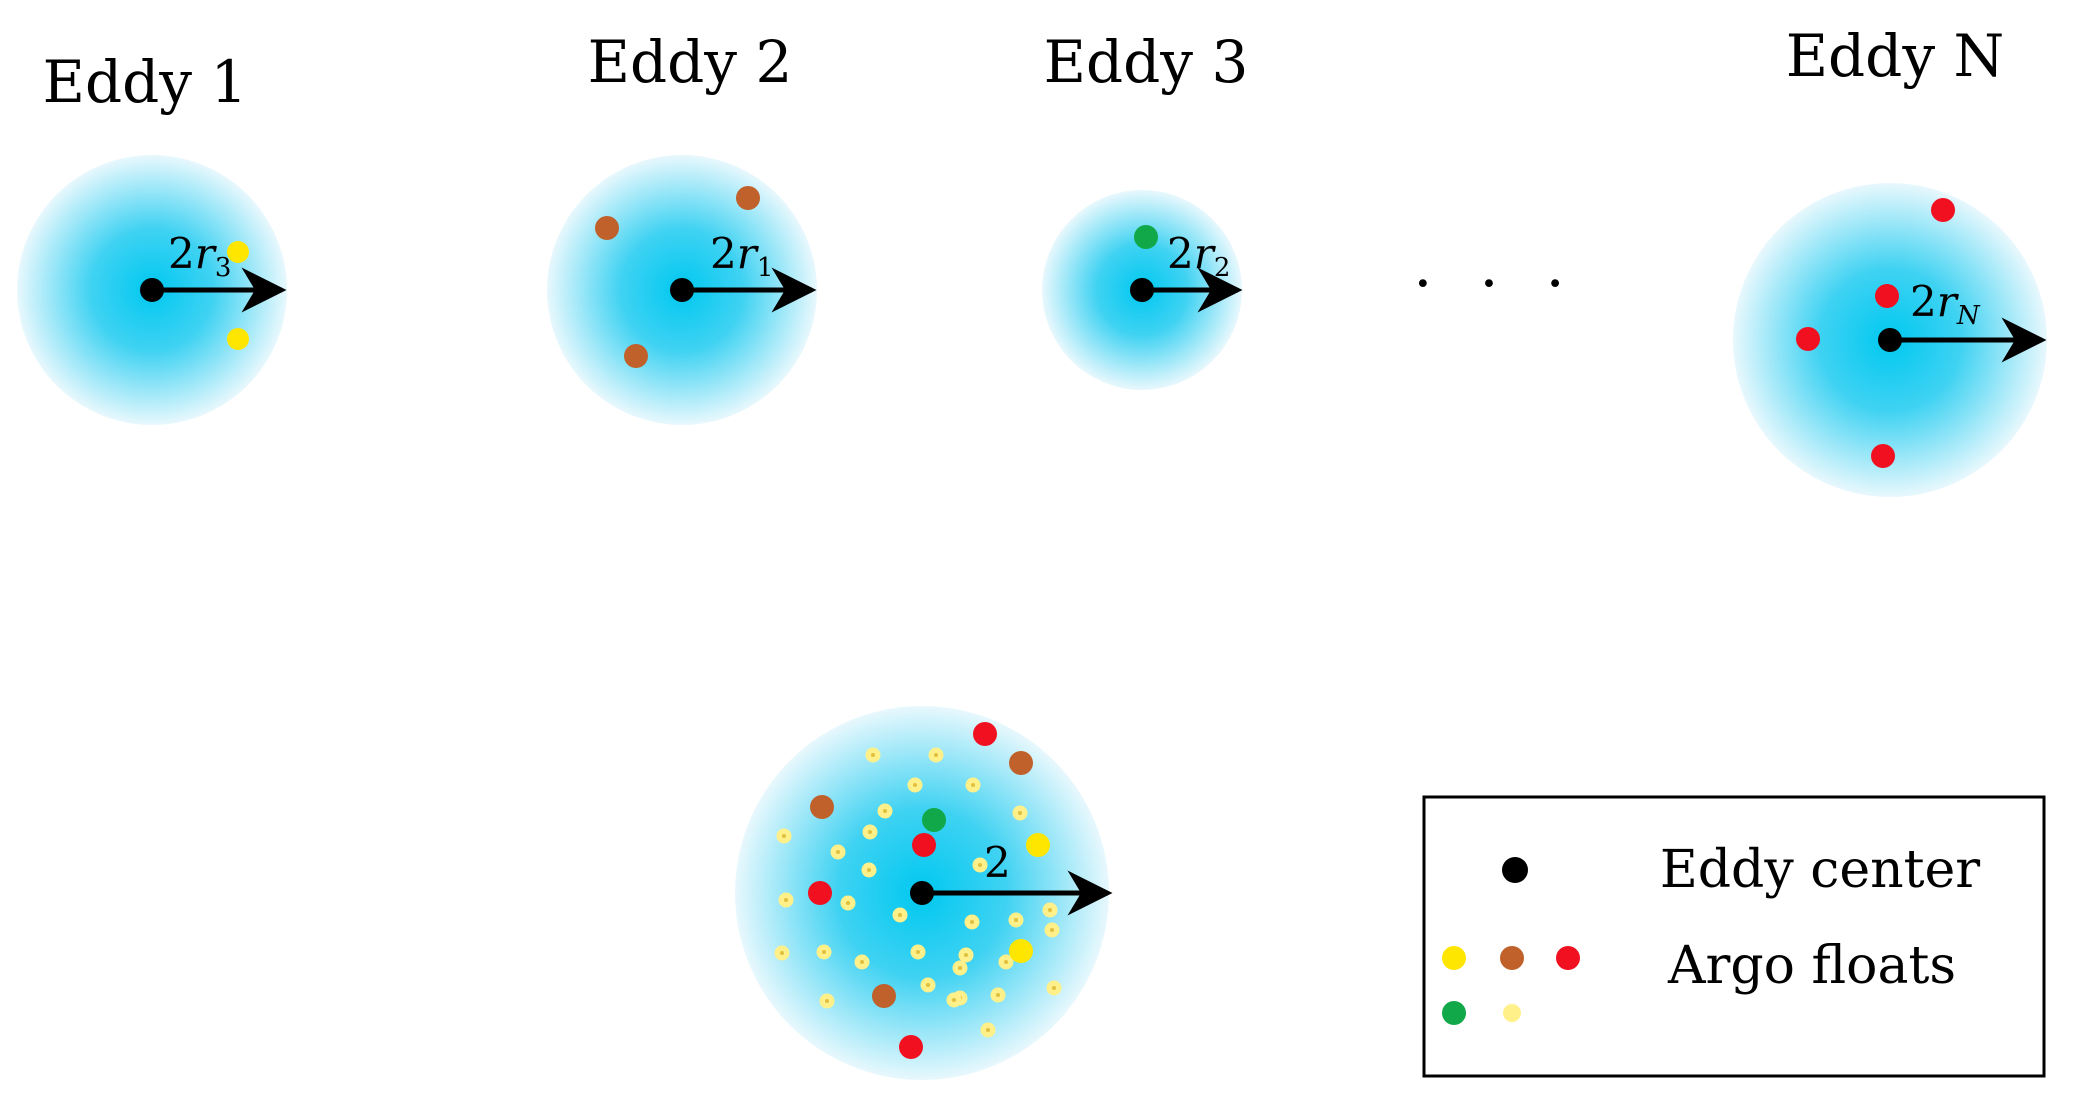 The height and width of the screenshot is (1109, 2075). Describe the element at coordinates (145, 82) in the screenshot. I see `eddy-1-title: Eddy 1` at that location.